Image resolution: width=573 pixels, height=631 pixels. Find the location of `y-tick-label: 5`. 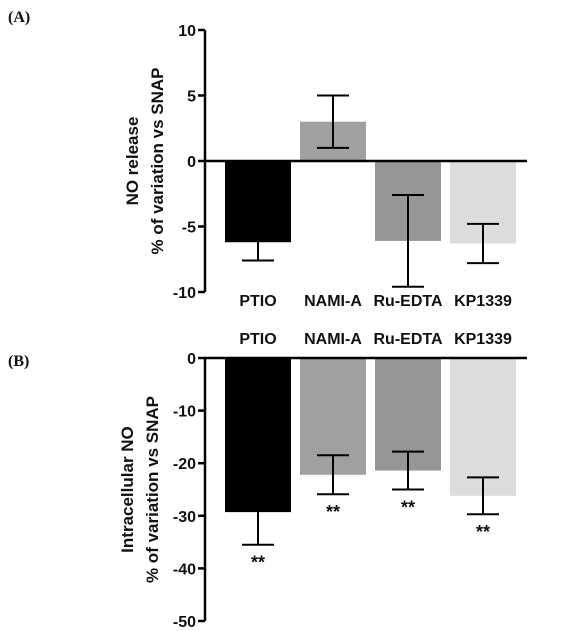

y-tick-label: 5 is located at coordinates (191, 97).